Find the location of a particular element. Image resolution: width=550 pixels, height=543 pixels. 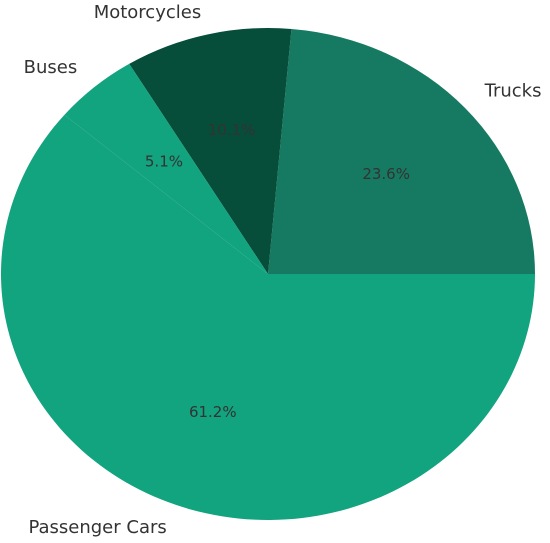

category-label: Passenger Cars is located at coordinates (97, 527).